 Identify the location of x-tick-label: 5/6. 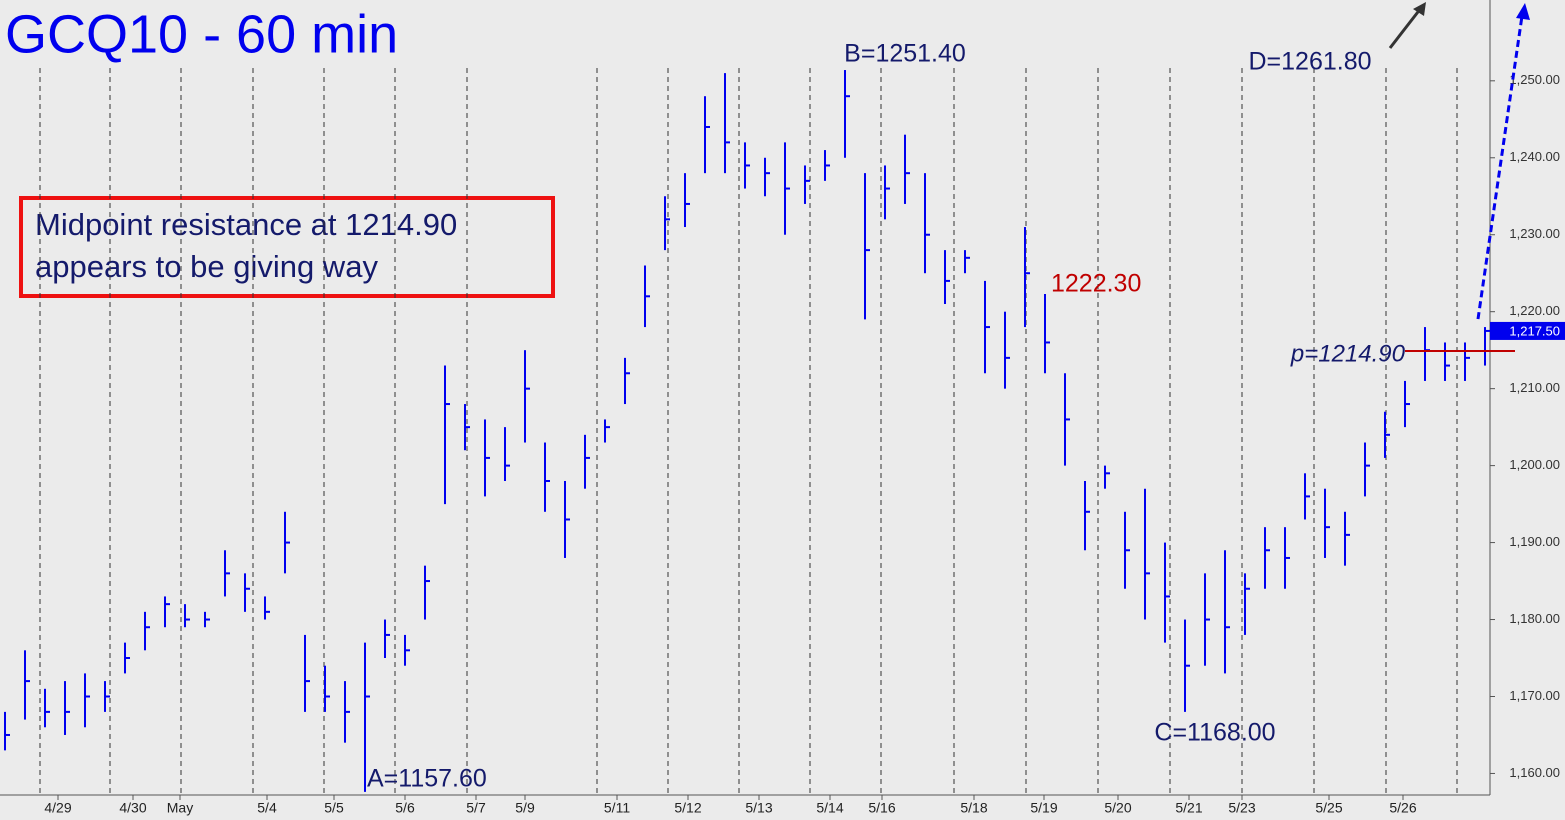
(405, 808).